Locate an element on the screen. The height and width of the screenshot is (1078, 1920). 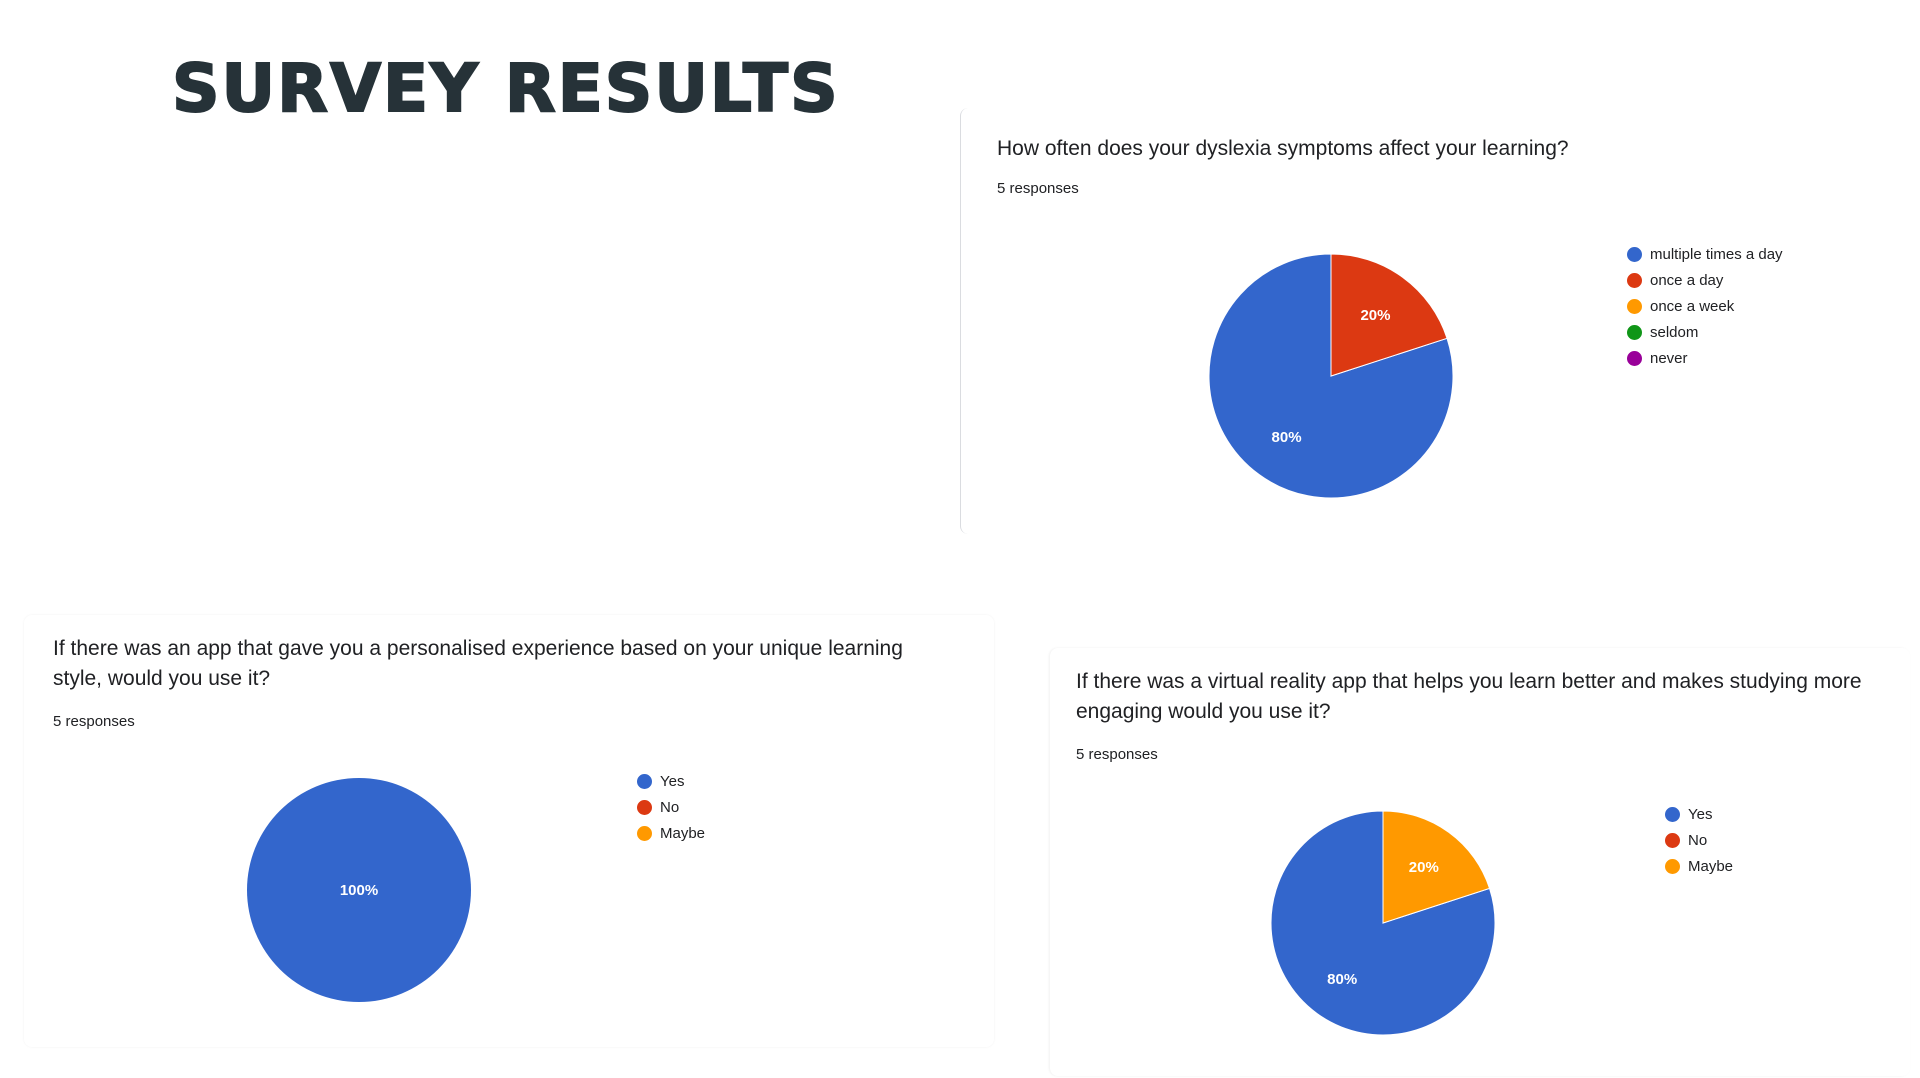
legend-label: once a week is located at coordinates (1692, 306).